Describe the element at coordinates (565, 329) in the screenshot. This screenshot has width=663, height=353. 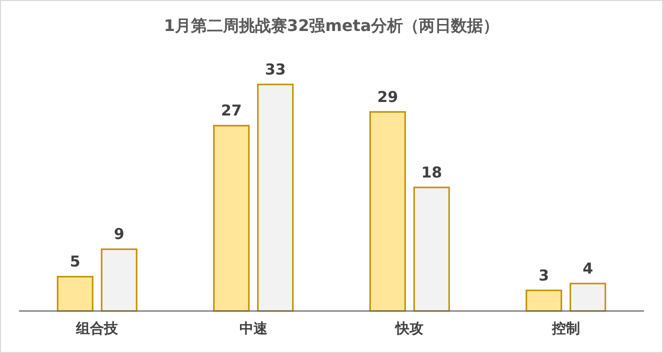
I see `x-tick-label: 控制` at that location.